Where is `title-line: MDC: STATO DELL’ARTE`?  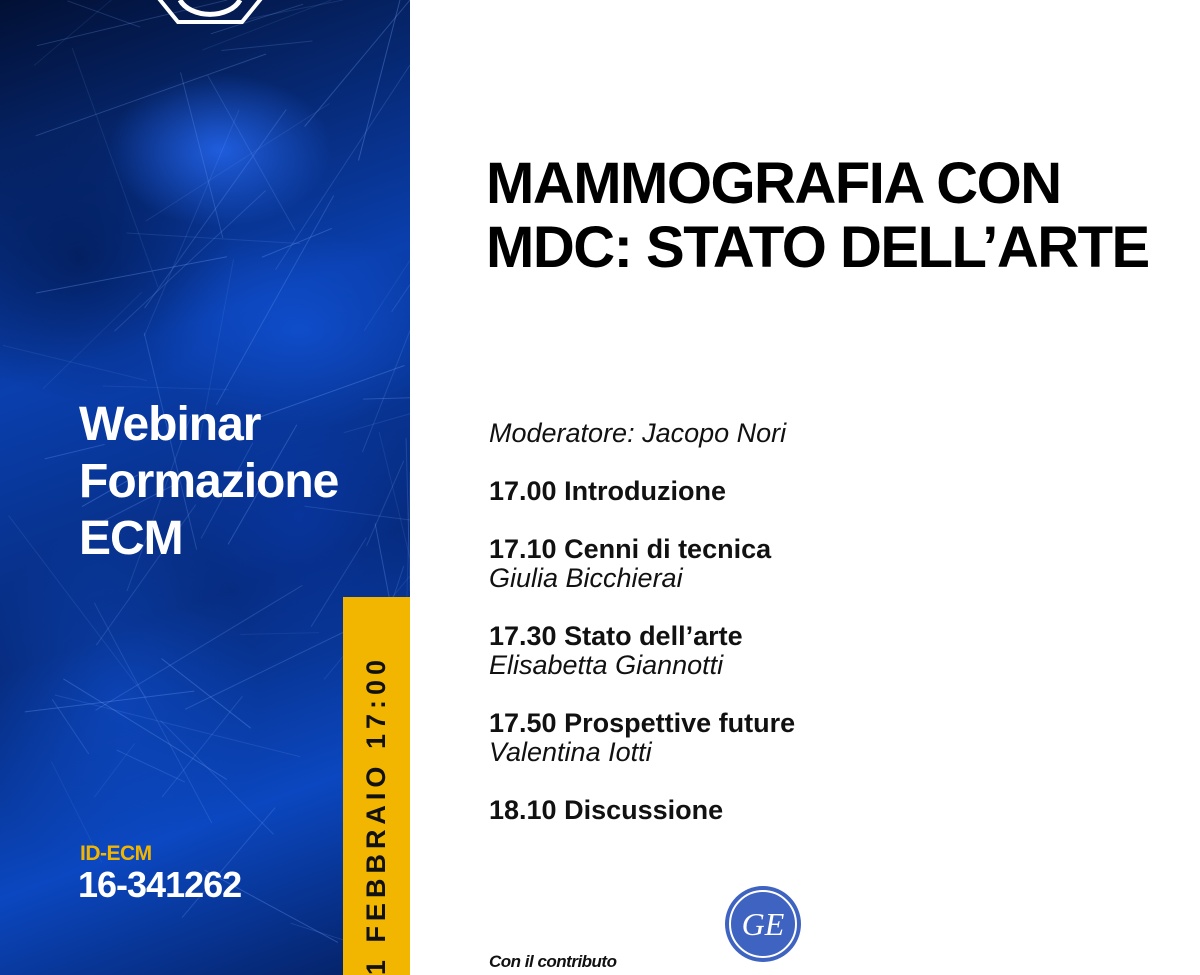 title-line: MDC: STATO DELL’ARTE is located at coordinates (818, 247).